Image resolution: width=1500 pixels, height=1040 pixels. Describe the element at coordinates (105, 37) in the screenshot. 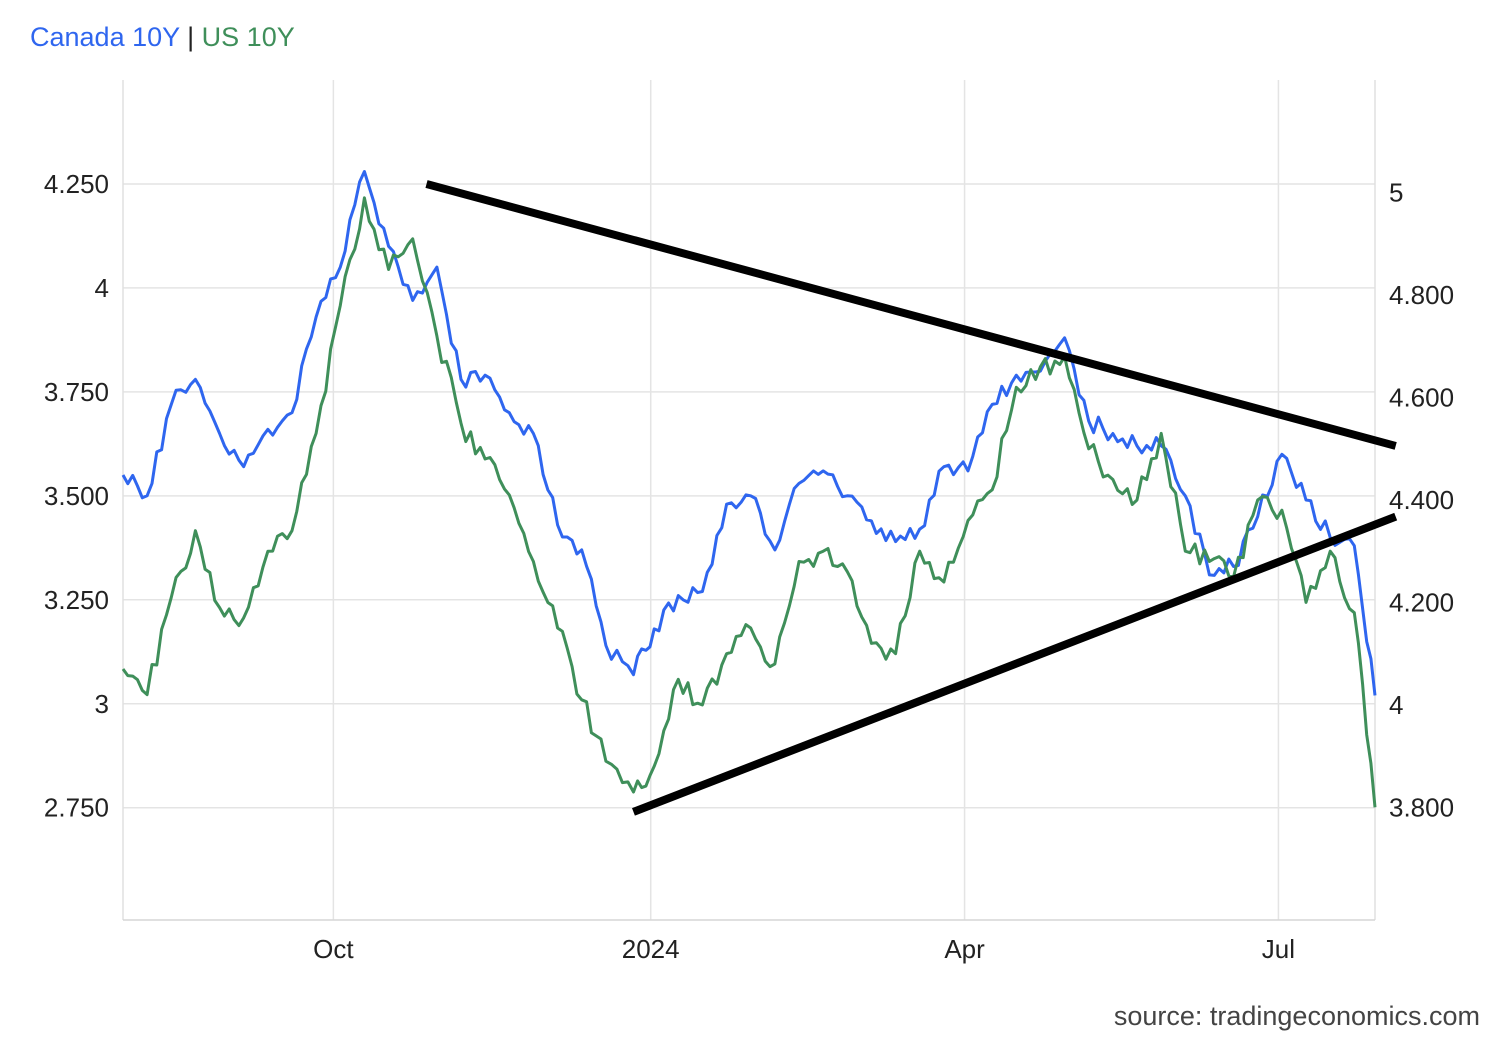

I see `legend-canada-10y: Canada 10Y` at that location.